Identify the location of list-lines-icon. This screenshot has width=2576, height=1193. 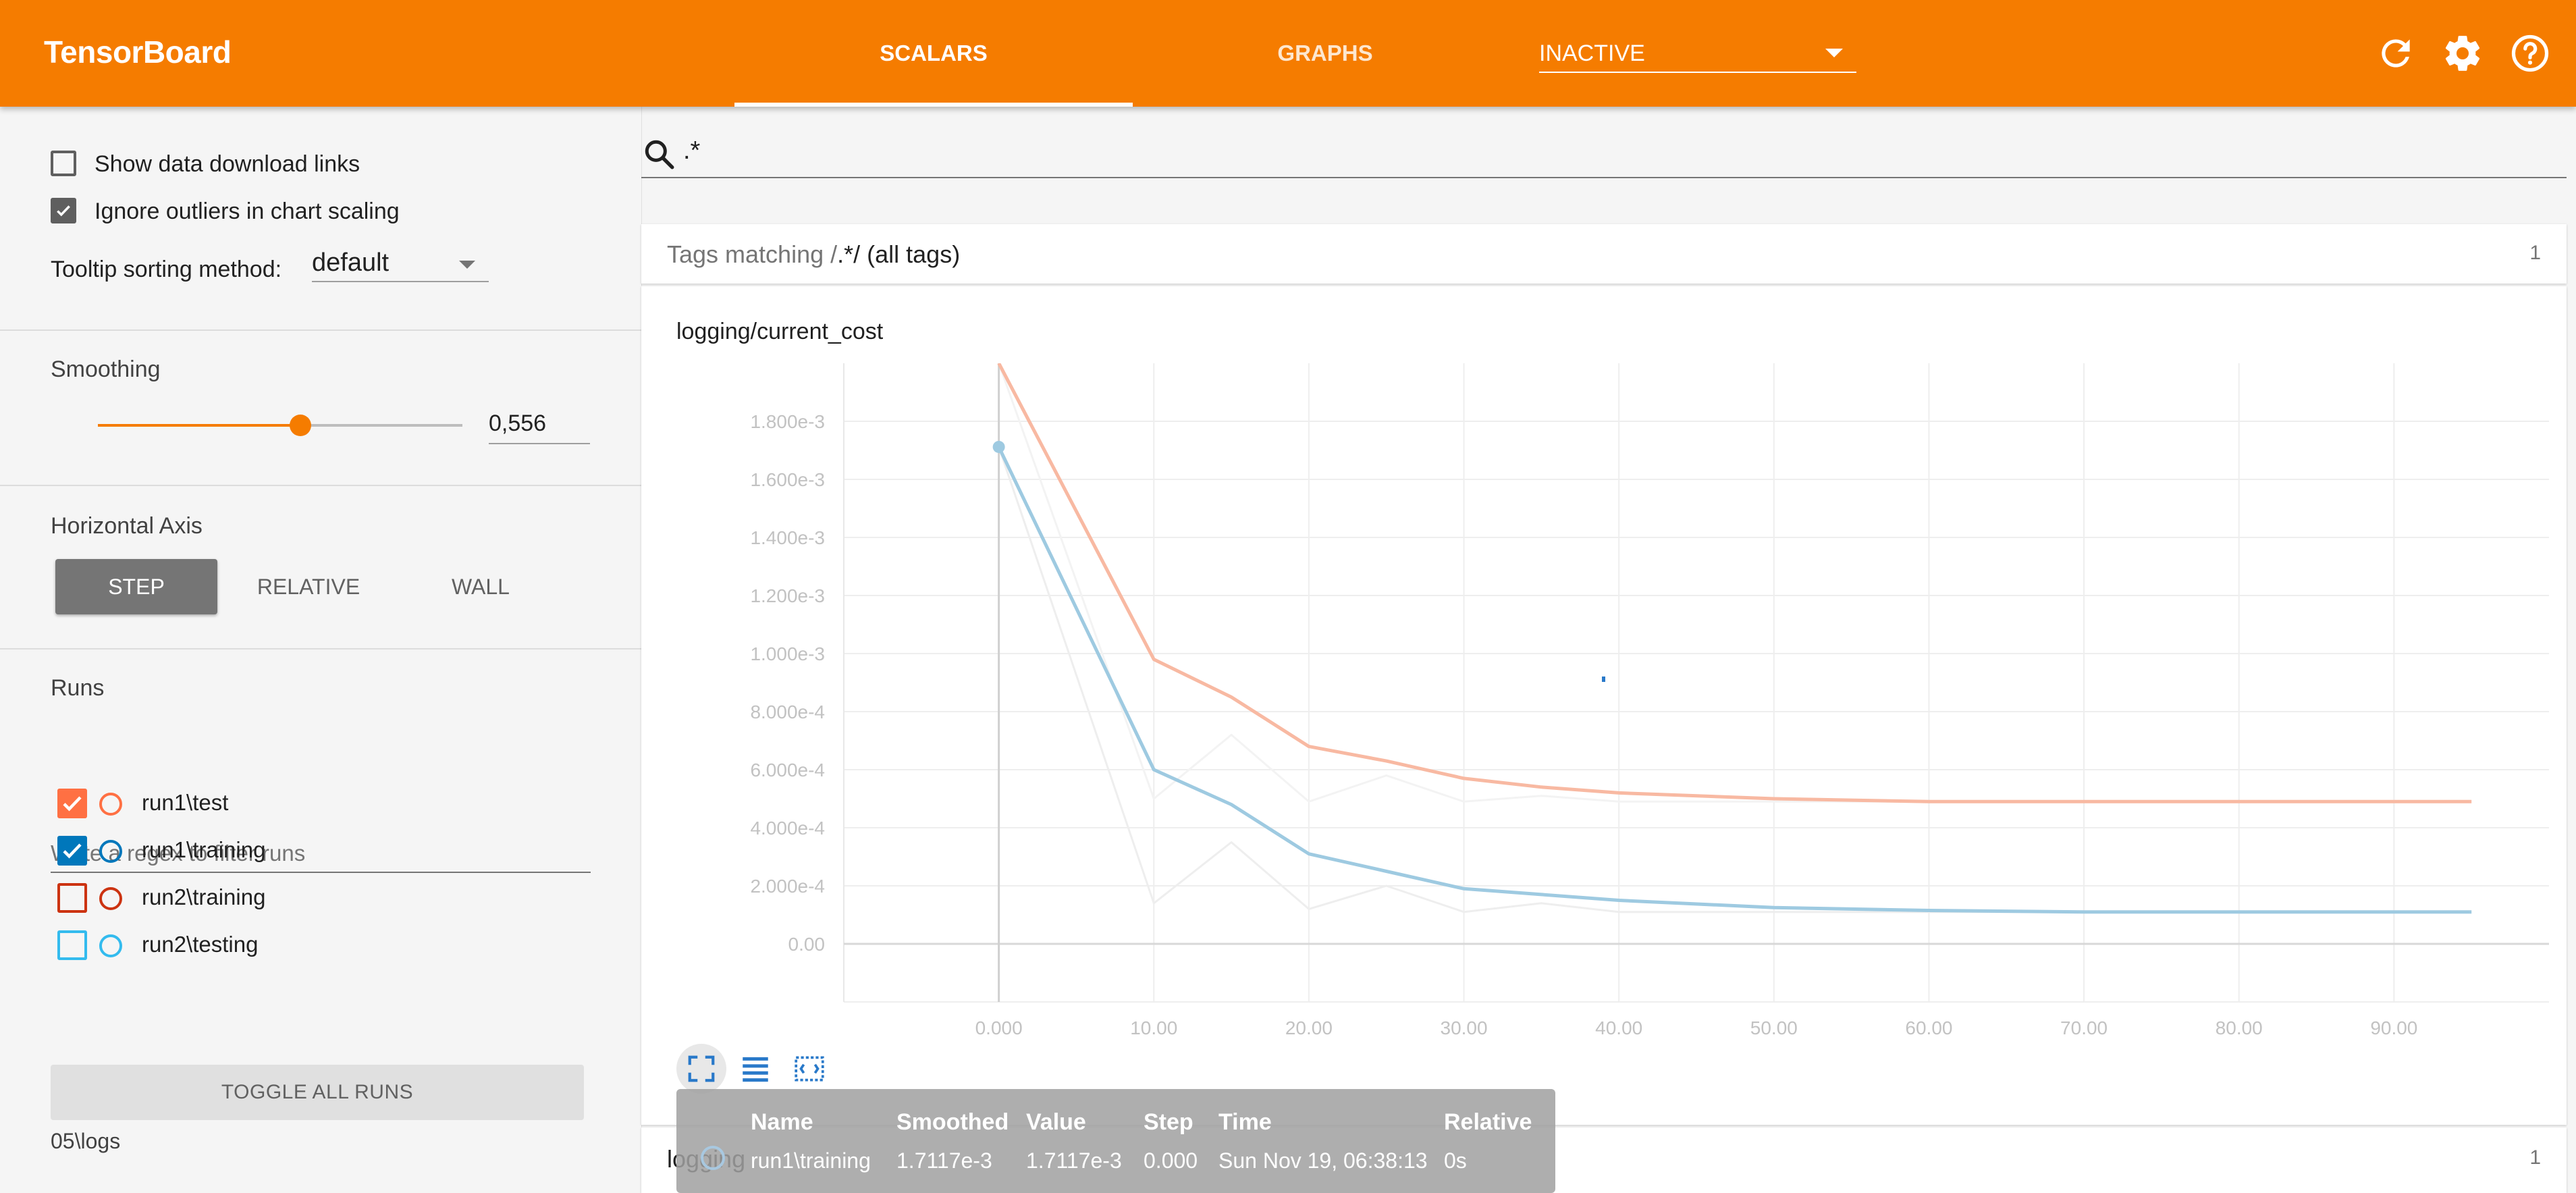
(756, 1070).